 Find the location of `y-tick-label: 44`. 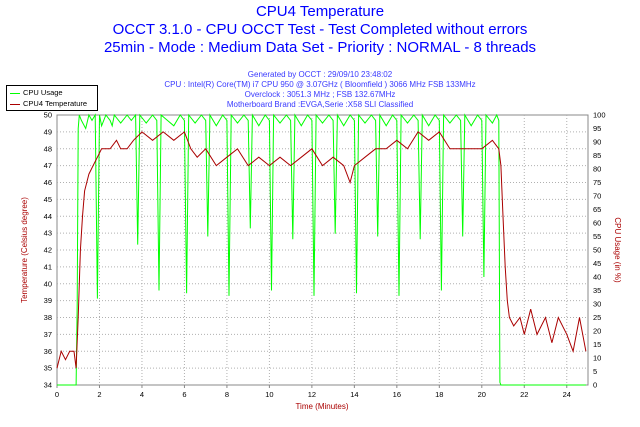

y-tick-label: 44 is located at coordinates (48, 216).